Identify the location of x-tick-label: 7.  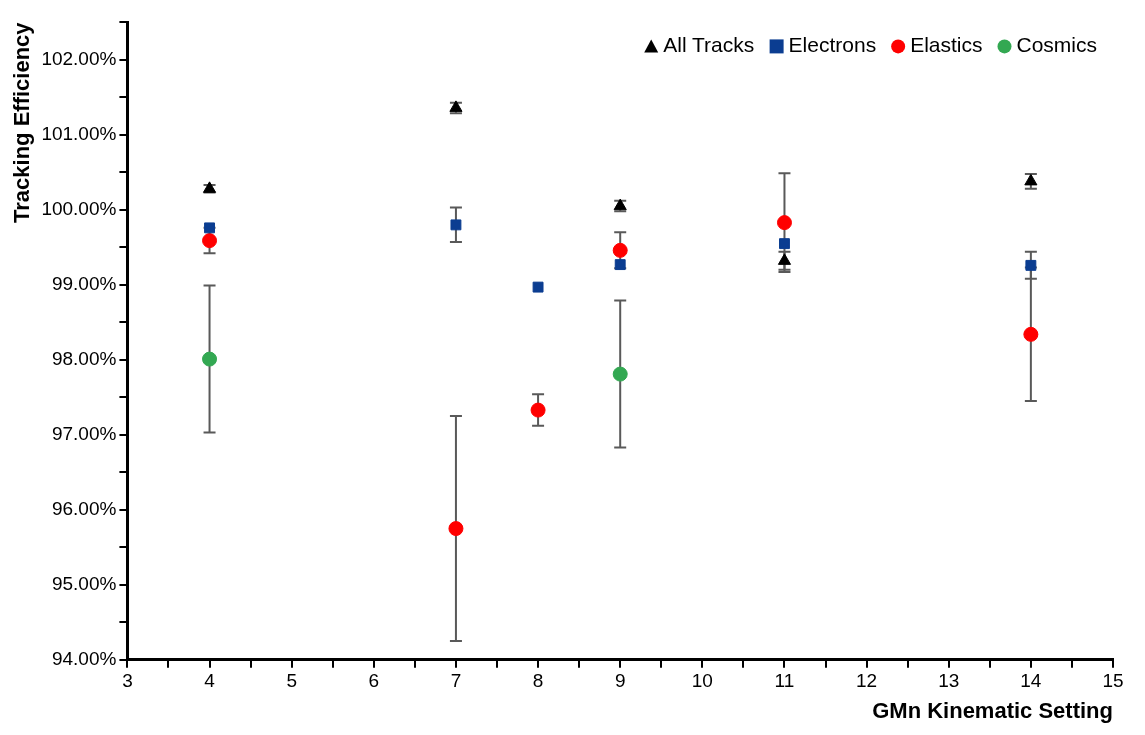
(456, 681).